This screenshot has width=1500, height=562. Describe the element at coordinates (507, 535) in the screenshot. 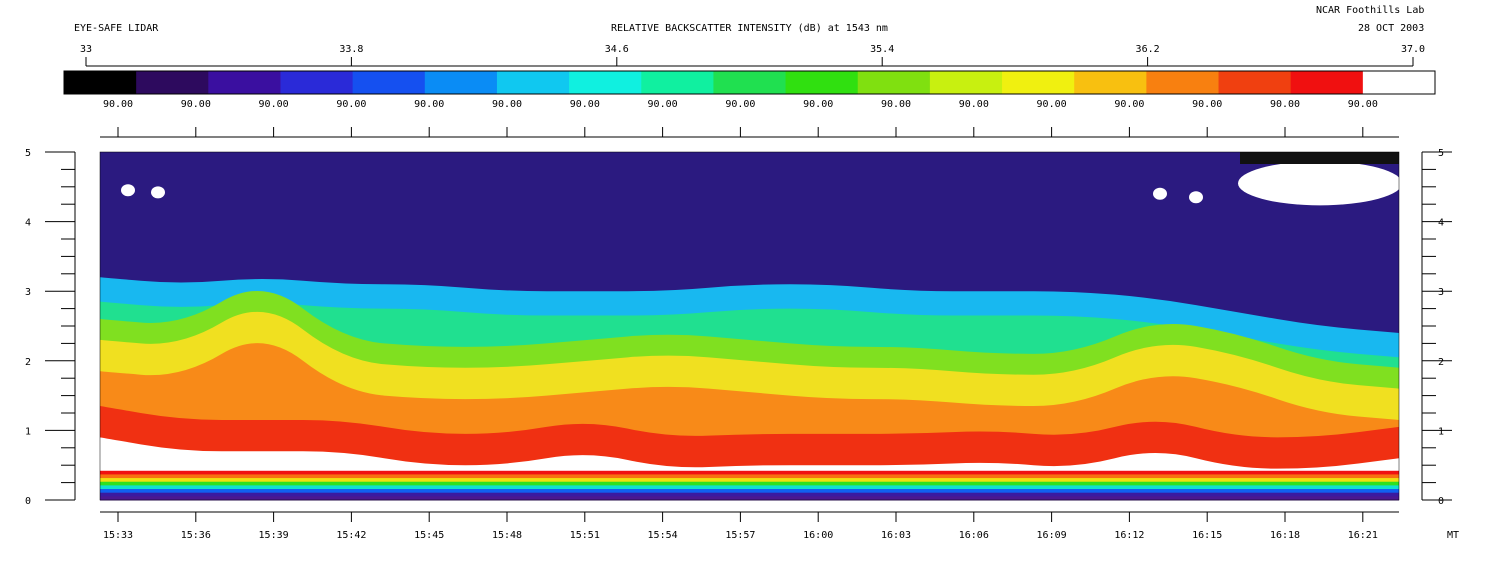

I see `x-tick-label: 15:48` at that location.